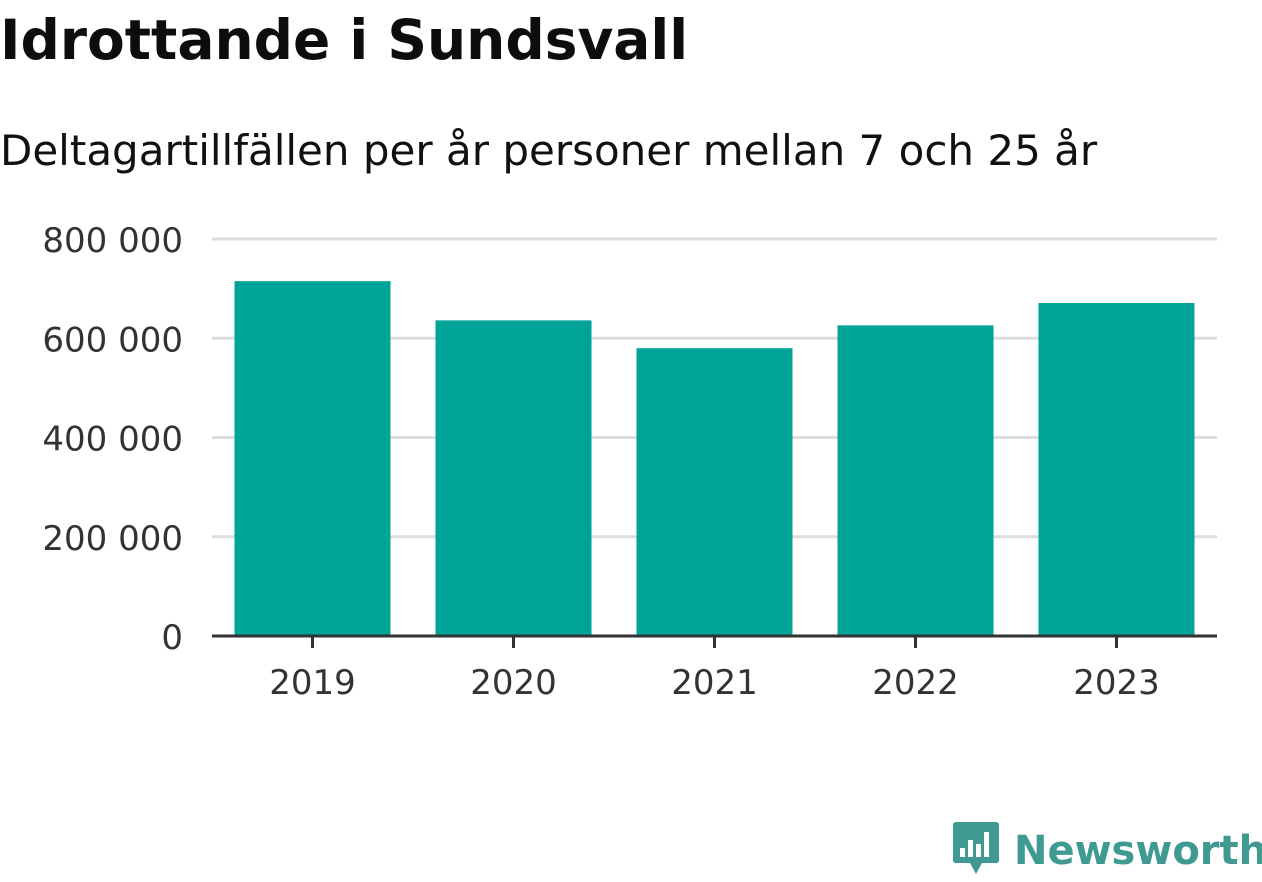  What do you see at coordinates (312, 458) in the screenshot?
I see `bar-2019` at bounding box center [312, 458].